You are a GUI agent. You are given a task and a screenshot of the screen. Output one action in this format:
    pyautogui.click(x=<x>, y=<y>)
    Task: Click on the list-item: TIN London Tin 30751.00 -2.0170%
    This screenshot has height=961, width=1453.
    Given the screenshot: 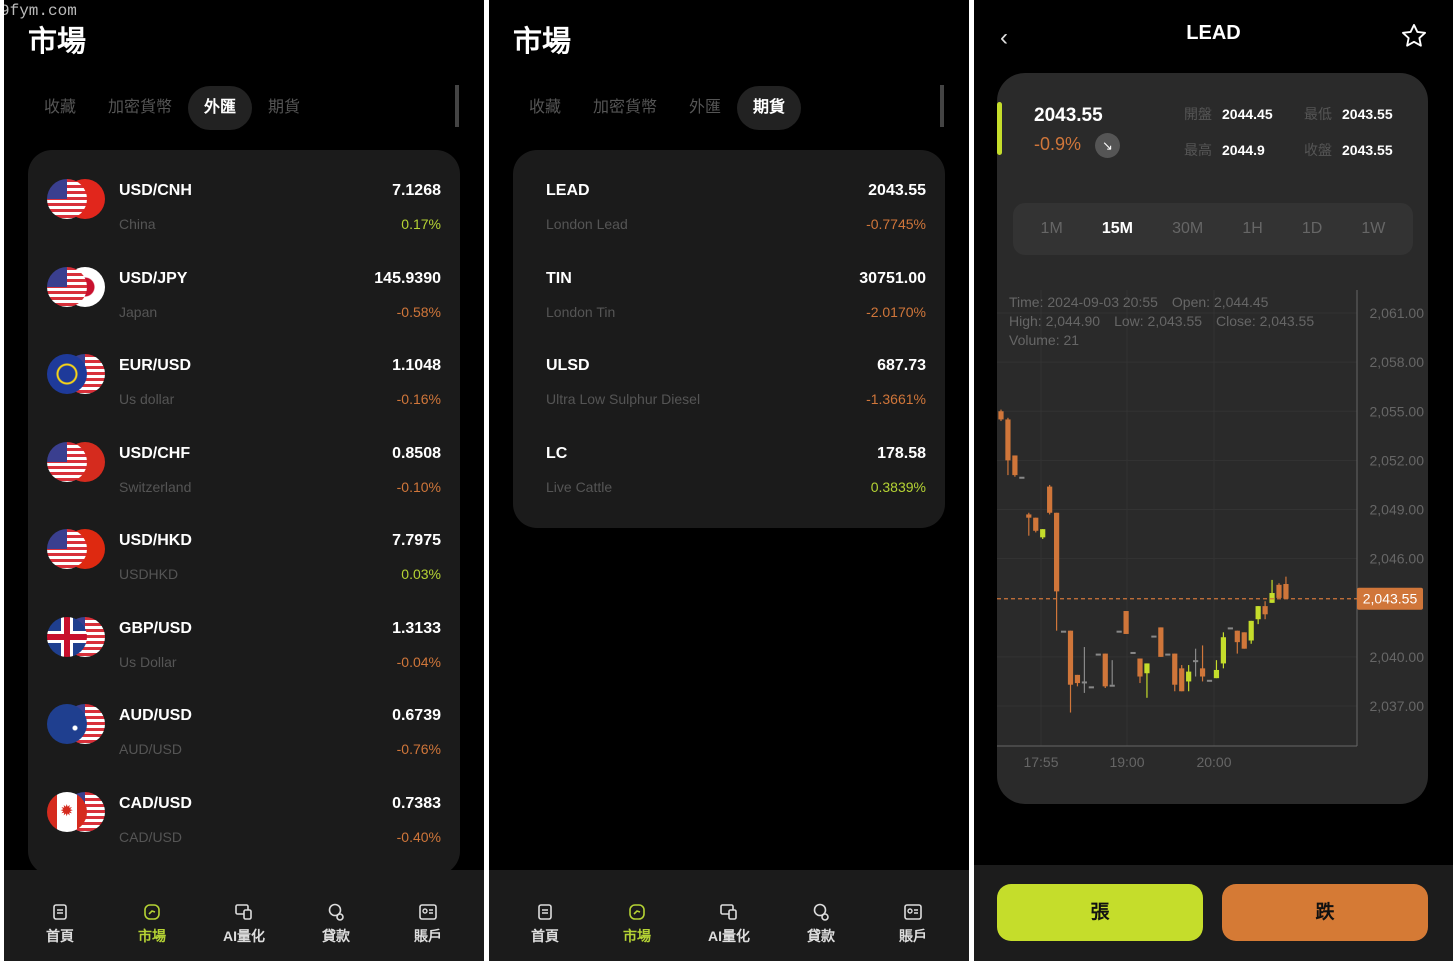 What is the action you would take?
    pyautogui.click(x=729, y=282)
    